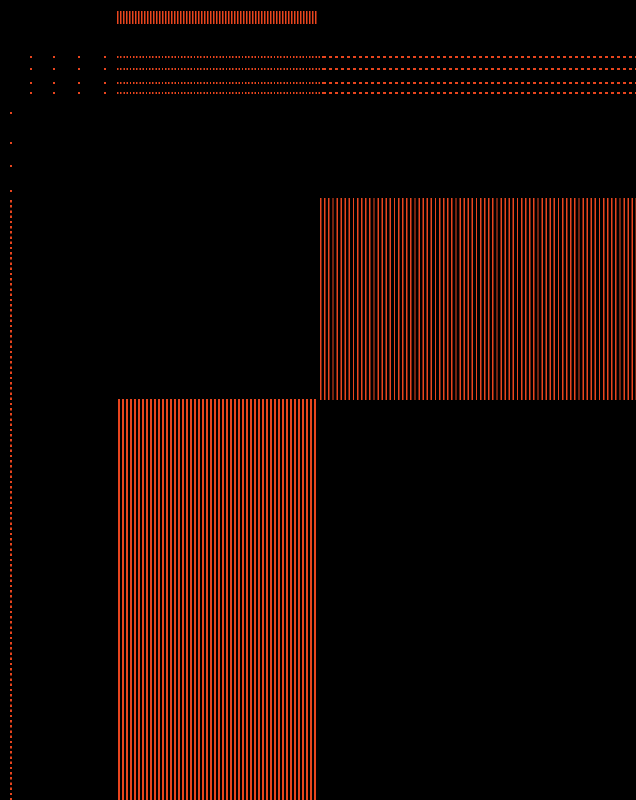 This screenshot has width=636, height=800. What do you see at coordinates (478, 299) in the screenshot?
I see `upper-right-content-block` at bounding box center [478, 299].